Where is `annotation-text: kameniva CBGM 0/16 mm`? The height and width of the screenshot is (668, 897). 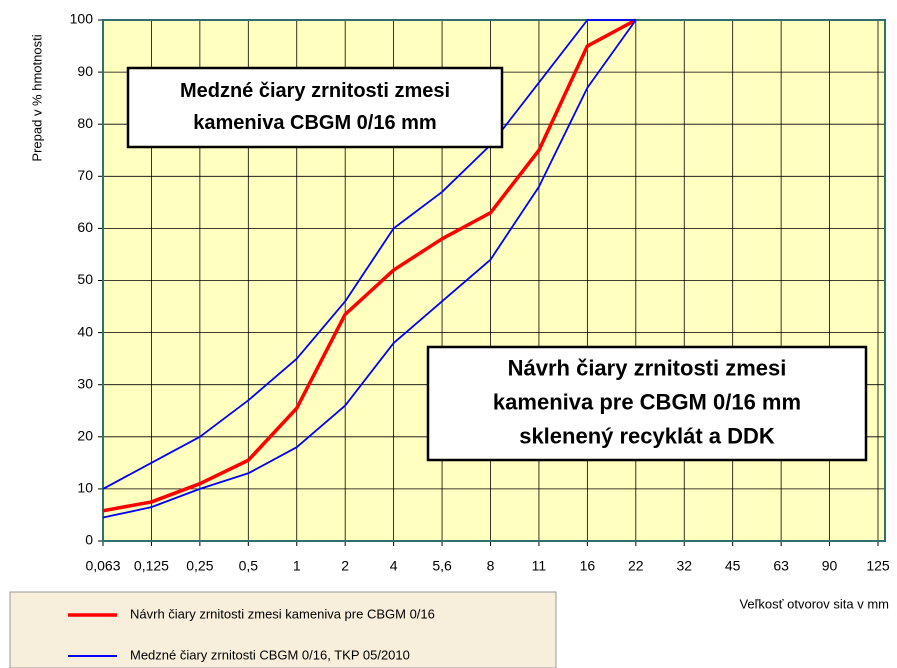
annotation-text: kameniva CBGM 0/16 mm is located at coordinates (314, 123).